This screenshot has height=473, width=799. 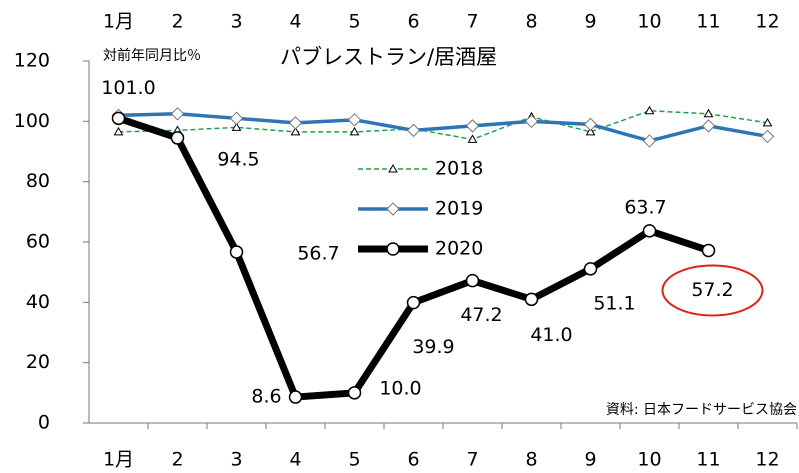 What do you see at coordinates (590, 22) in the screenshot?
I see `x-tick-label-top: 9` at bounding box center [590, 22].